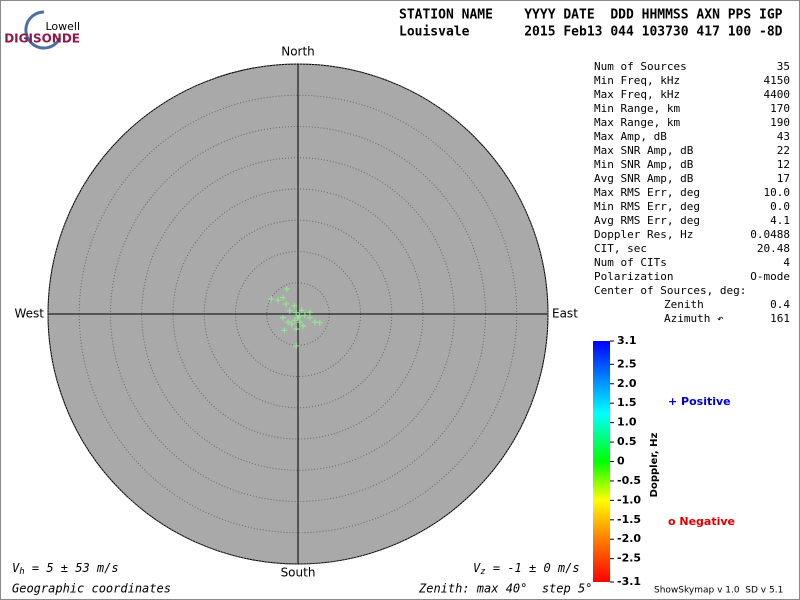 The height and width of the screenshot is (600, 800). I want to click on stat-value: 190, so click(780, 122).